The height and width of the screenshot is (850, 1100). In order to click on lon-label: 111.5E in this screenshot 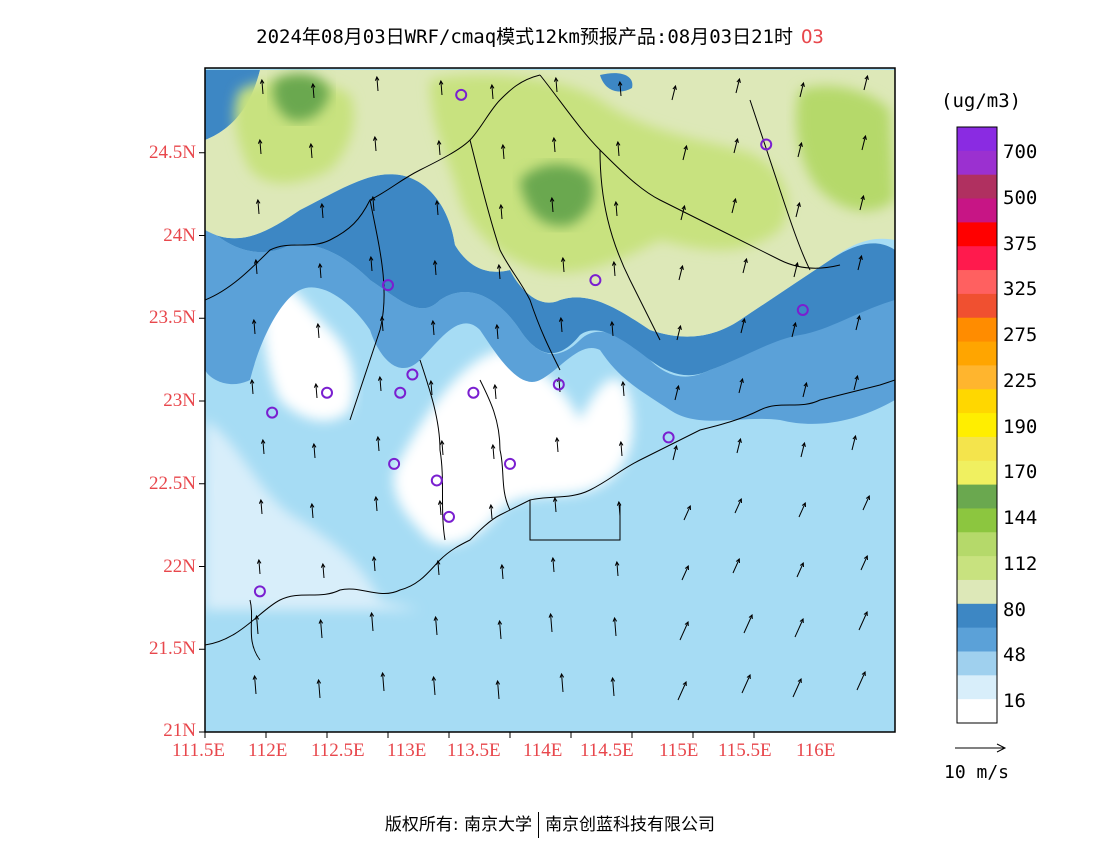, I will do `click(198, 750)`.